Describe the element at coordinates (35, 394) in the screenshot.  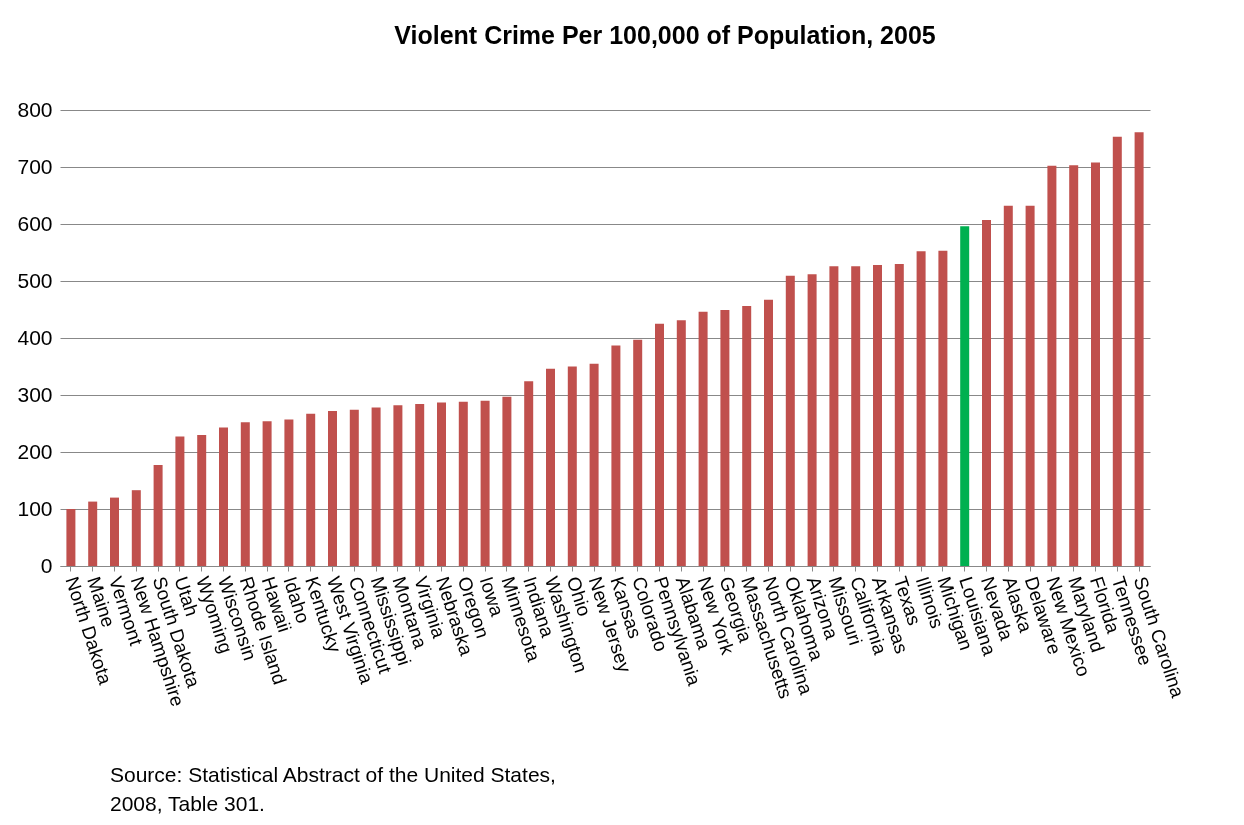
I see `y-tick-label: 300` at that location.